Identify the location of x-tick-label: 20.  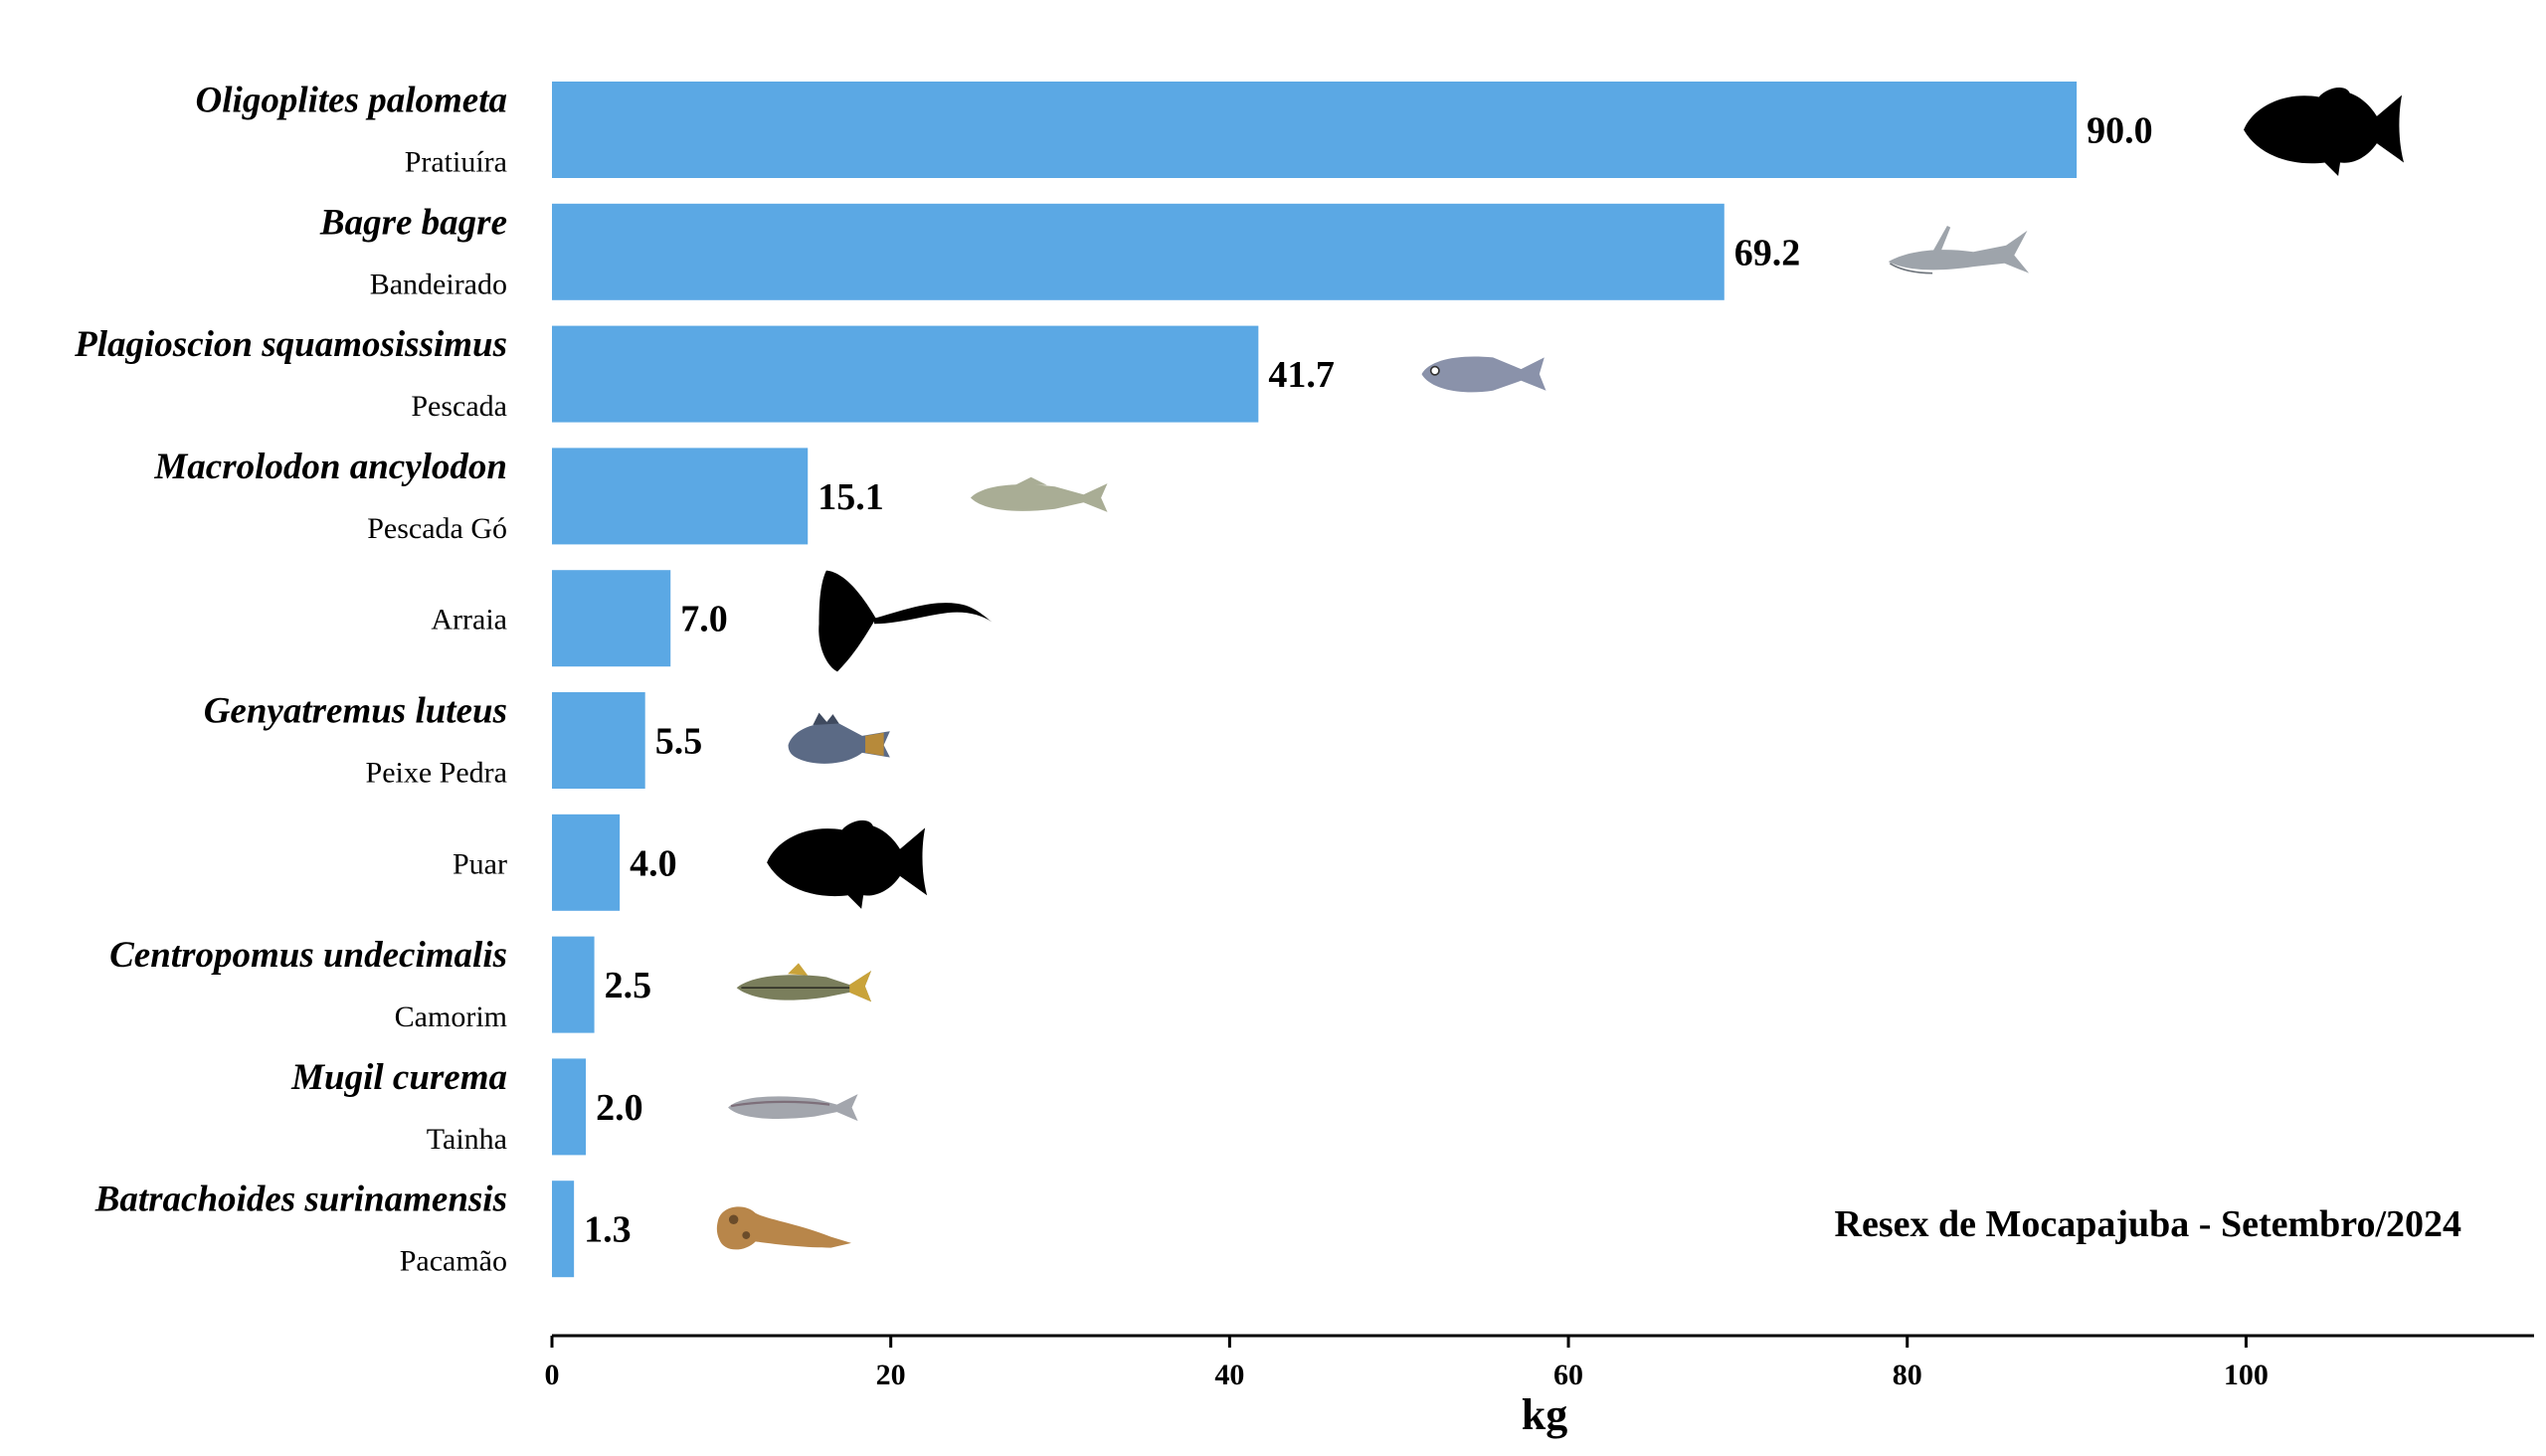
(891, 1375).